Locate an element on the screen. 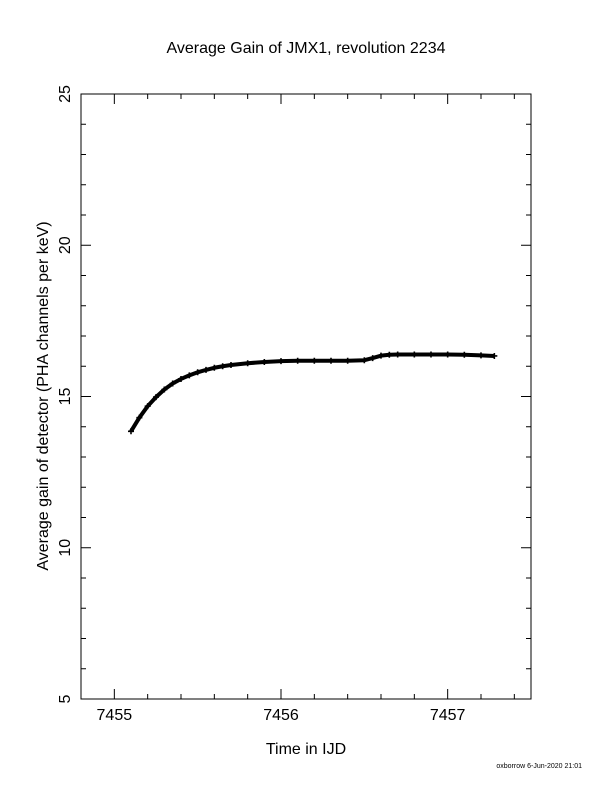 Image resolution: width=612 pixels, height=792 pixels. chart-title: Average Gain of JMX1, revolution 2234 is located at coordinates (306, 48).